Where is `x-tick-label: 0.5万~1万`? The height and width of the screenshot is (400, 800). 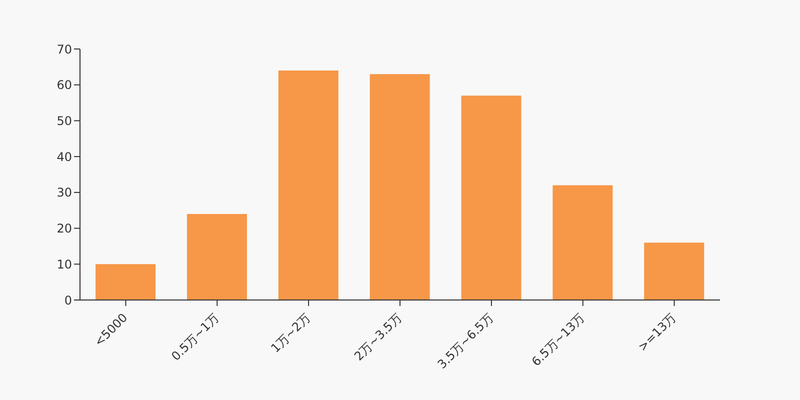
x-tick-label: 0.5万~1万 is located at coordinates (195, 337).